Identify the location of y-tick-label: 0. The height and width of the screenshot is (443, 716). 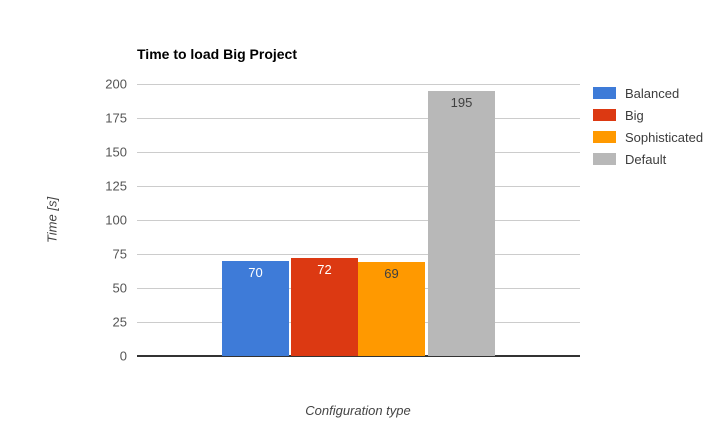
(123, 356).